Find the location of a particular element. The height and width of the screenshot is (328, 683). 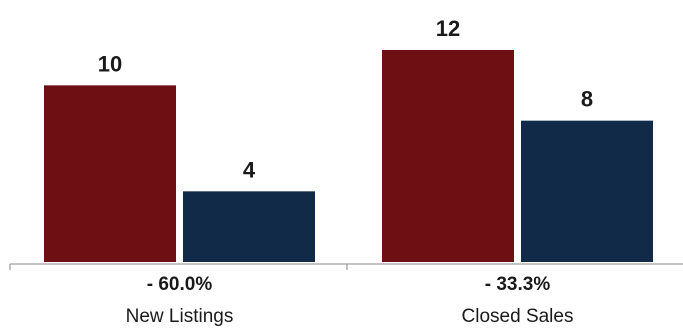

data-label: 12 is located at coordinates (448, 28).